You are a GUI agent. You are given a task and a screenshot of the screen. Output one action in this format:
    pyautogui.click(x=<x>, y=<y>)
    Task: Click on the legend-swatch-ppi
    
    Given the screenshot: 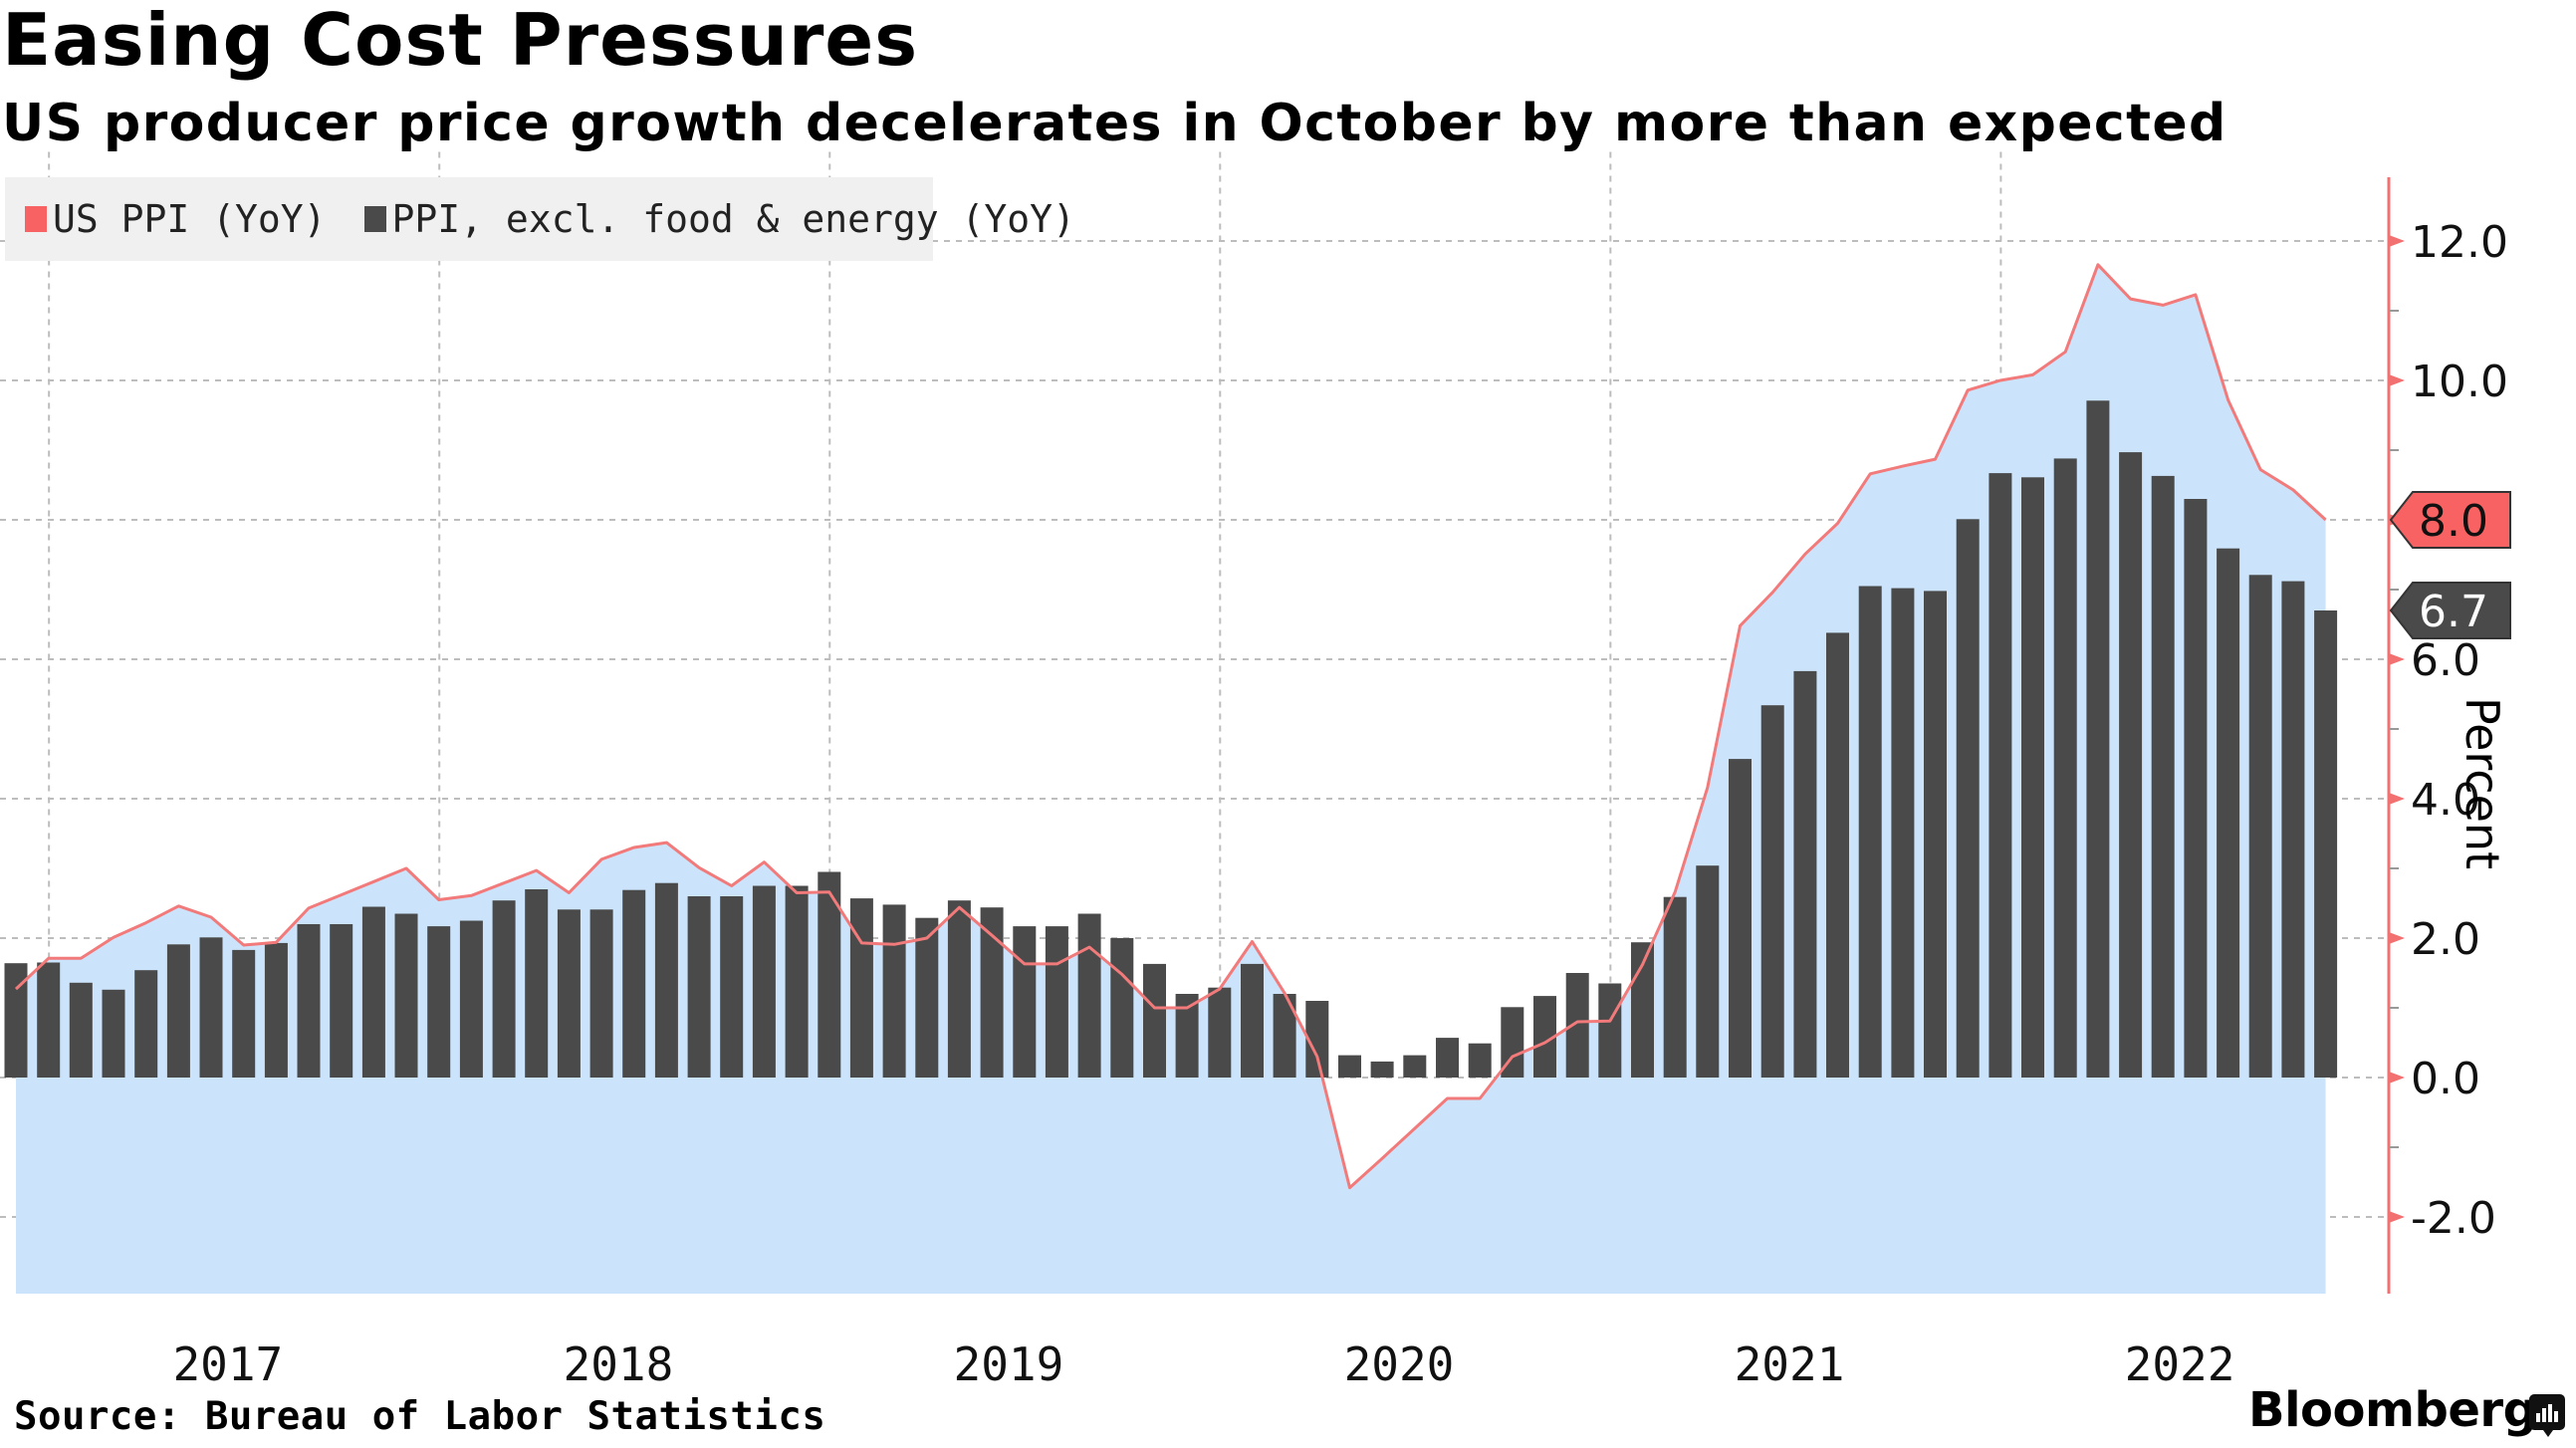 What is the action you would take?
    pyautogui.click(x=36, y=219)
    